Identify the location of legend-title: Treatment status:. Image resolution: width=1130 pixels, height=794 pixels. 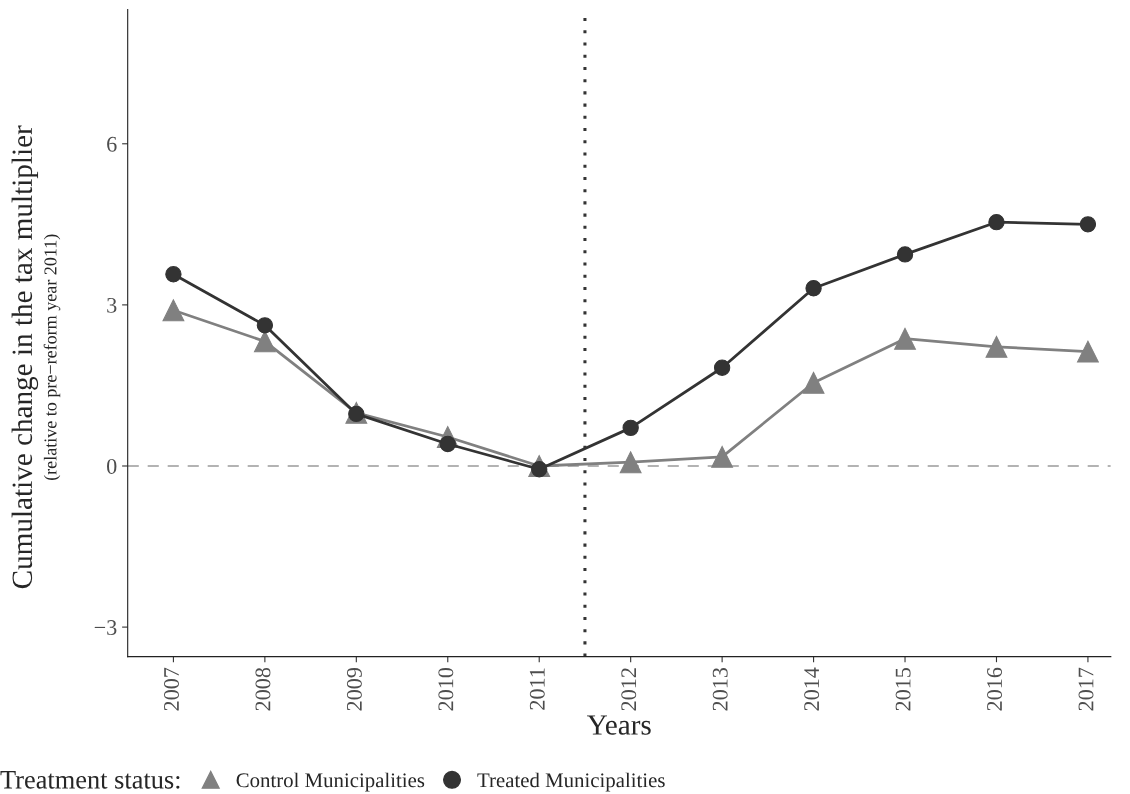
(90, 780).